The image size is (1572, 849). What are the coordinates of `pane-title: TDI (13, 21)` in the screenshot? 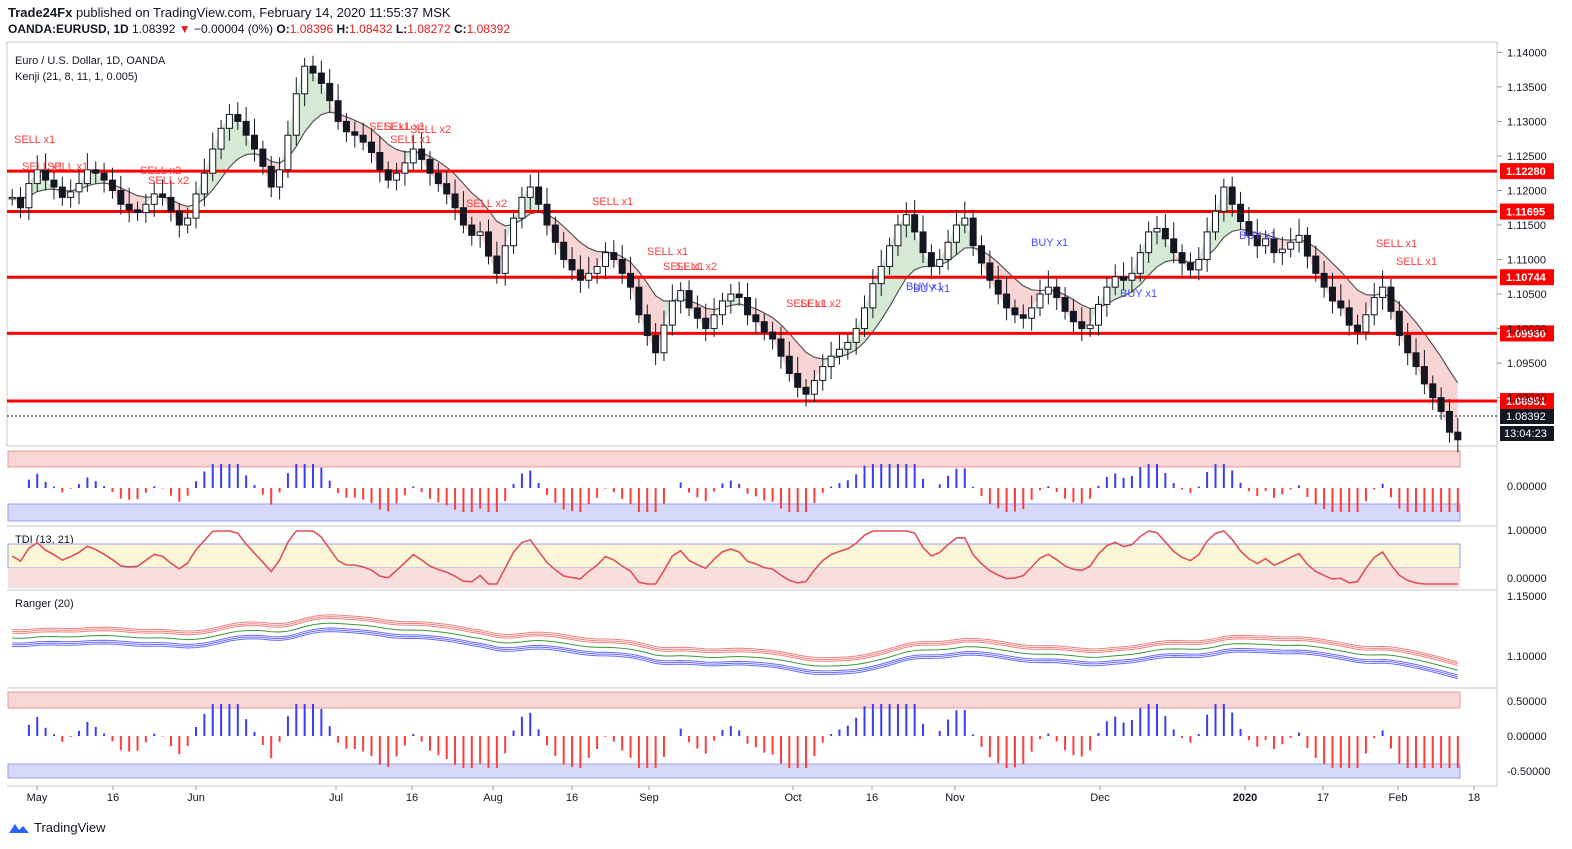 It's located at (44, 540).